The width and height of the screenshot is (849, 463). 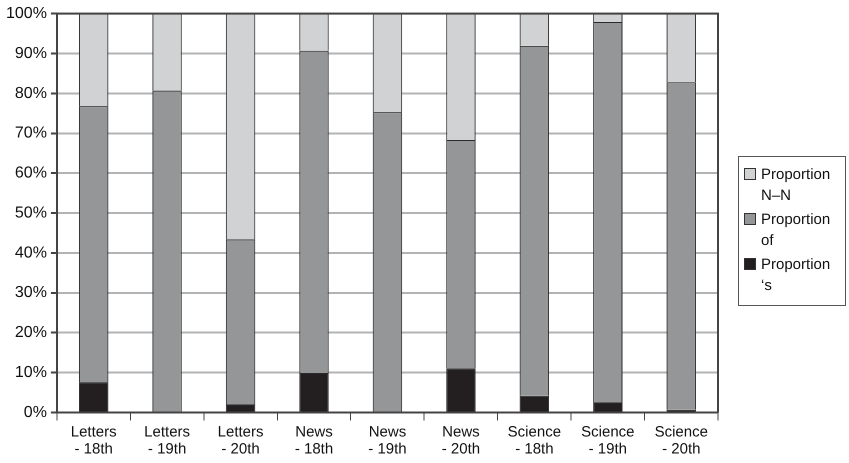 I want to click on y-tick-label: 60%, so click(x=30, y=173).